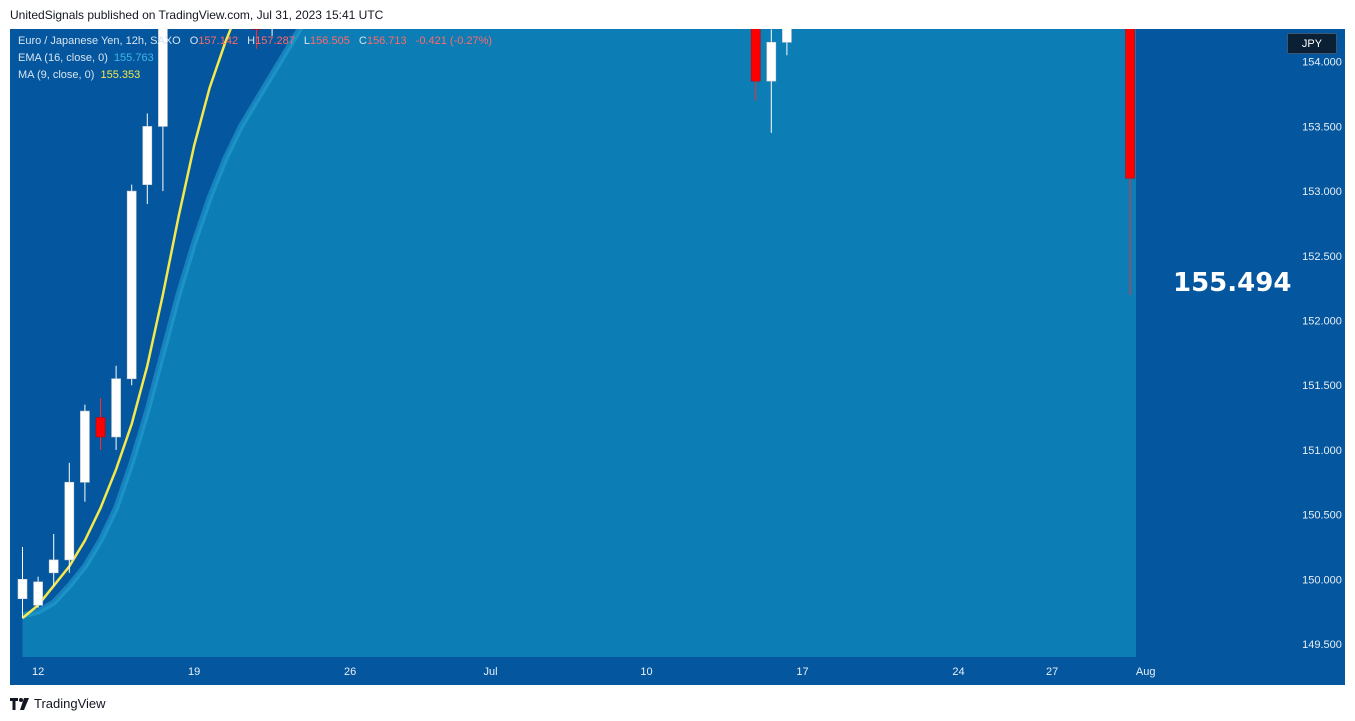  I want to click on currency-button: JPY, so click(1312, 43).